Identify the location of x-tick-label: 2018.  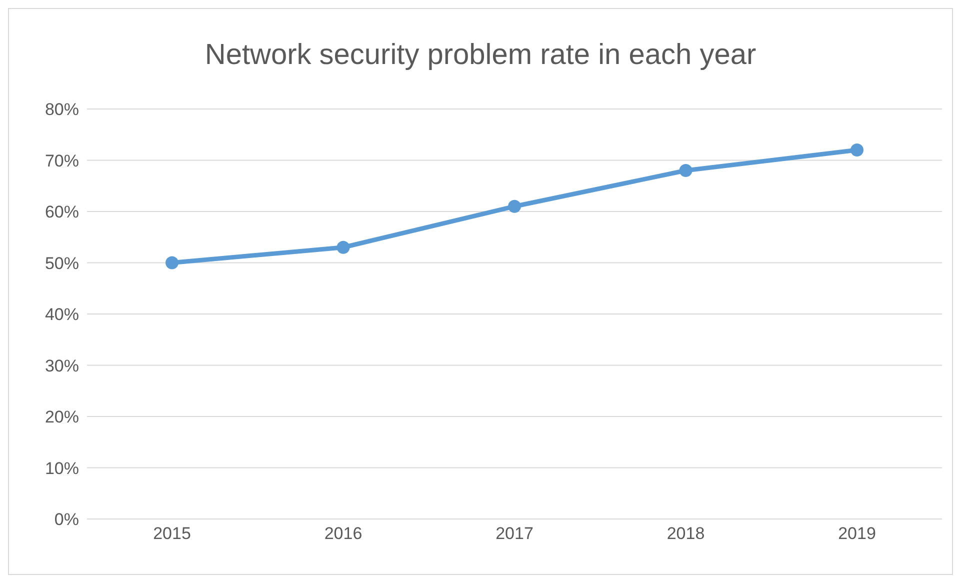
(685, 534).